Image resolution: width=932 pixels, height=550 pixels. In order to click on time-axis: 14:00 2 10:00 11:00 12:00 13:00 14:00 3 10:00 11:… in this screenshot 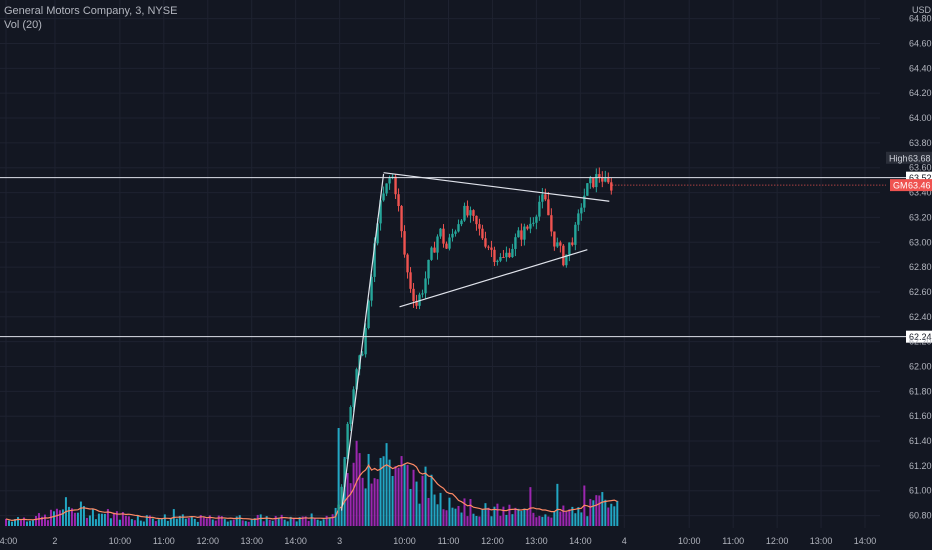, I will do `click(438, 541)`.